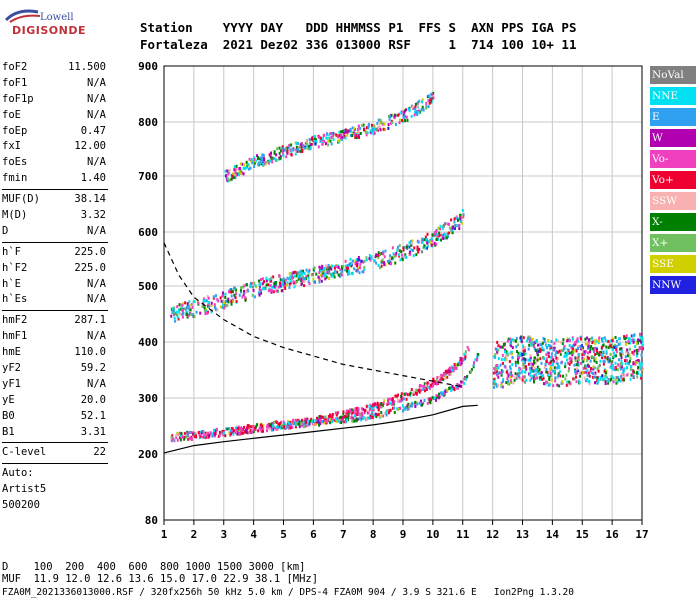 This screenshot has height=600, width=700. Describe the element at coordinates (24, 452) in the screenshot. I see `param-name: C-level` at that location.